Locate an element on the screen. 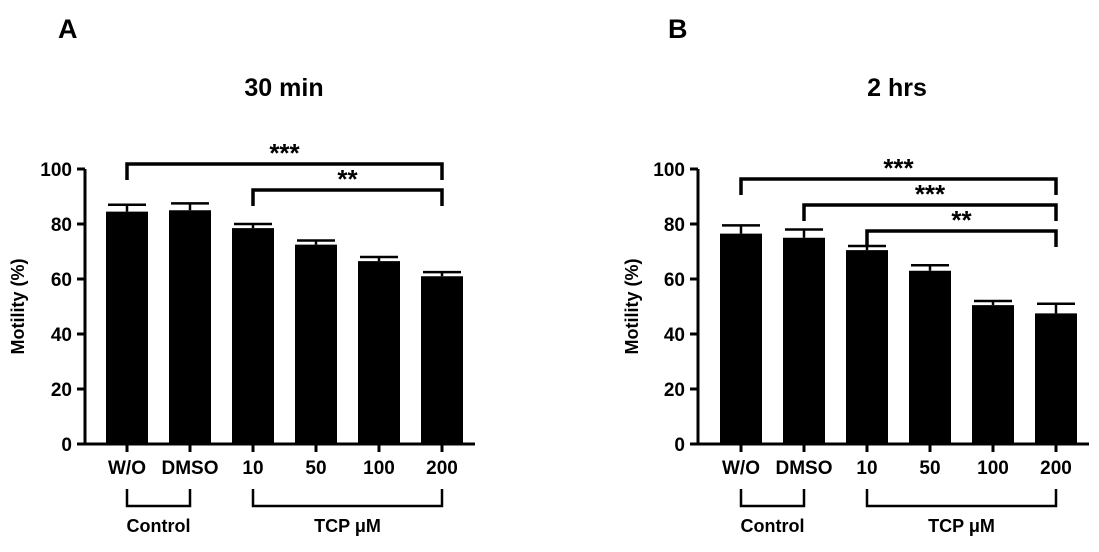  panel-letter: B is located at coordinates (678, 29).